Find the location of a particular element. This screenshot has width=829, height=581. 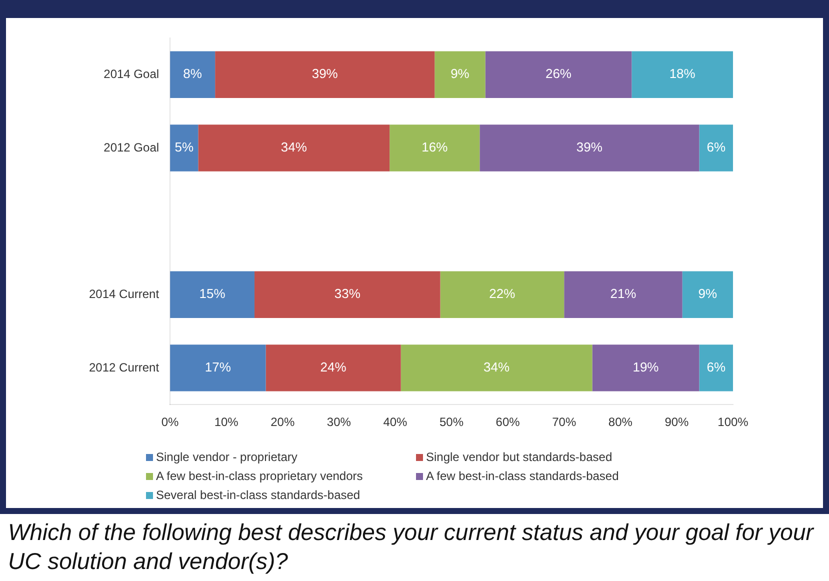

x-tick-label: 50% is located at coordinates (452, 422).